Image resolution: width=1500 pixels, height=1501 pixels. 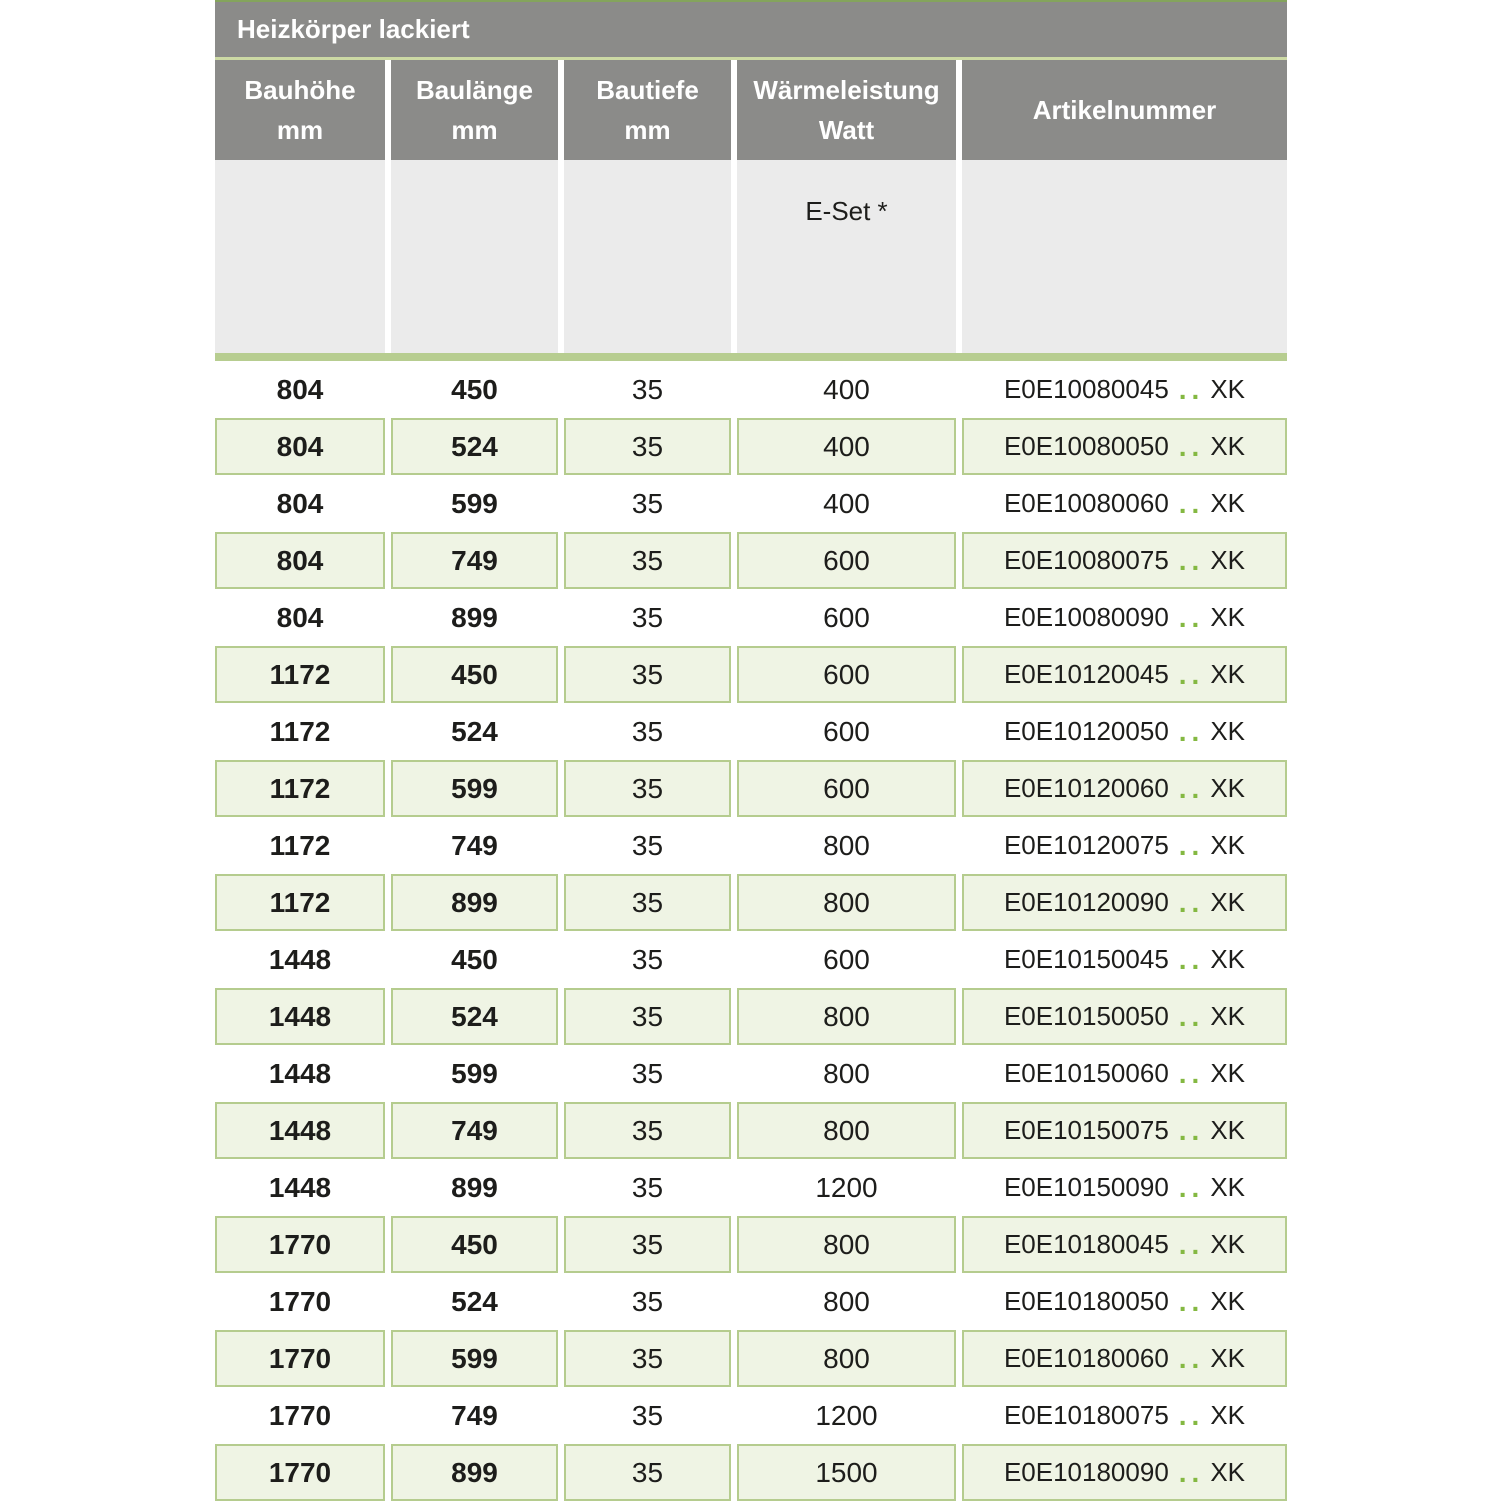 I want to click on table-row: 804 450 35 400 E0E10080045 .. XK, so click(x=751, y=389).